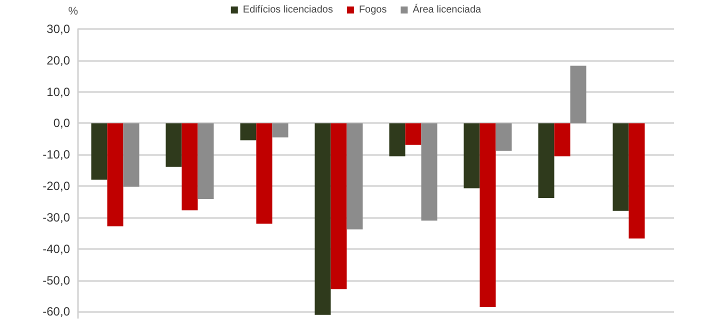 This screenshot has width=712, height=326. What do you see at coordinates (56, 186) in the screenshot?
I see `y-tick-label: -20,0` at bounding box center [56, 186].